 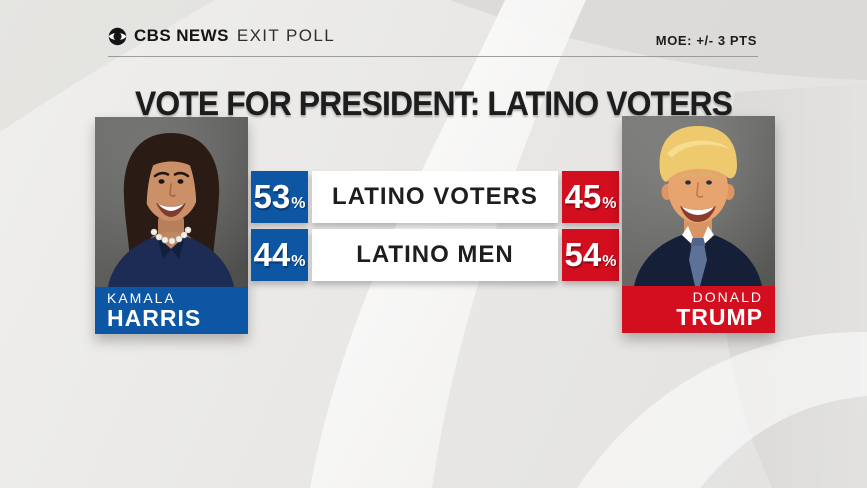 I want to click on network-name: CBS NEWS, so click(x=181, y=35).